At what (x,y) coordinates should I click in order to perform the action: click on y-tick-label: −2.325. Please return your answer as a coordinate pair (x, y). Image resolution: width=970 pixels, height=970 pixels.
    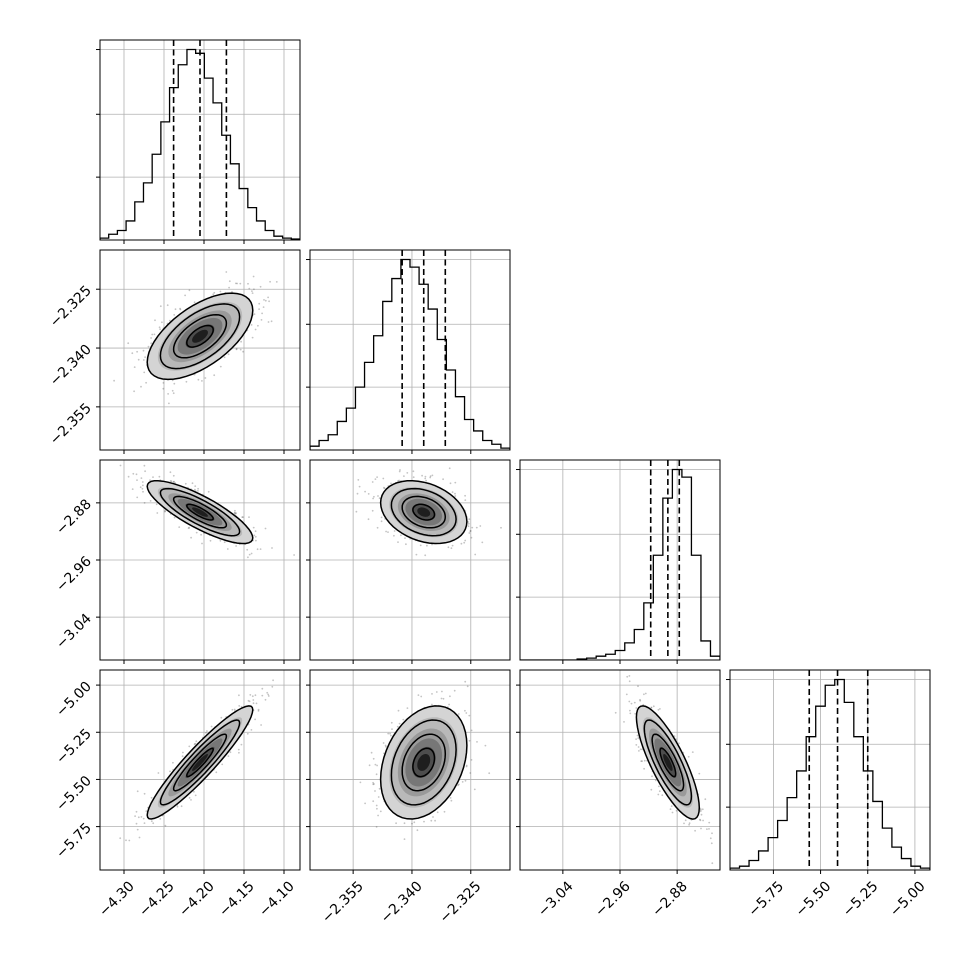
    Looking at the image, I should click on (71, 307).